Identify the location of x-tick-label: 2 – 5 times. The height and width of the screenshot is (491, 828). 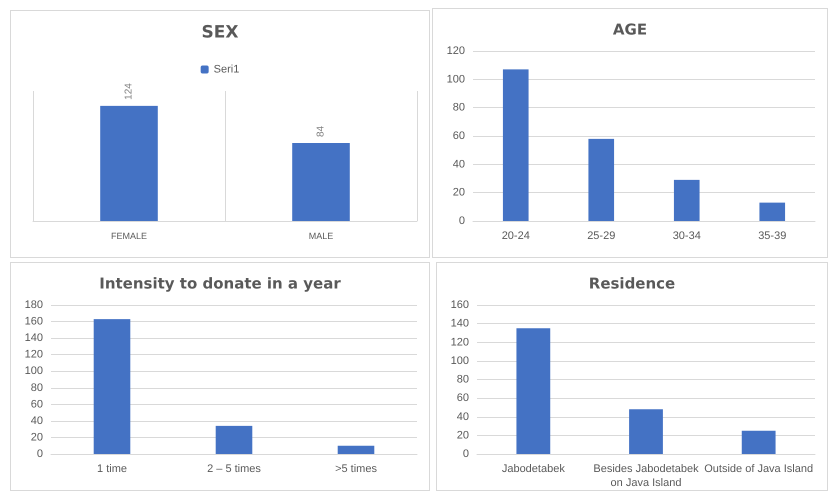
(234, 469).